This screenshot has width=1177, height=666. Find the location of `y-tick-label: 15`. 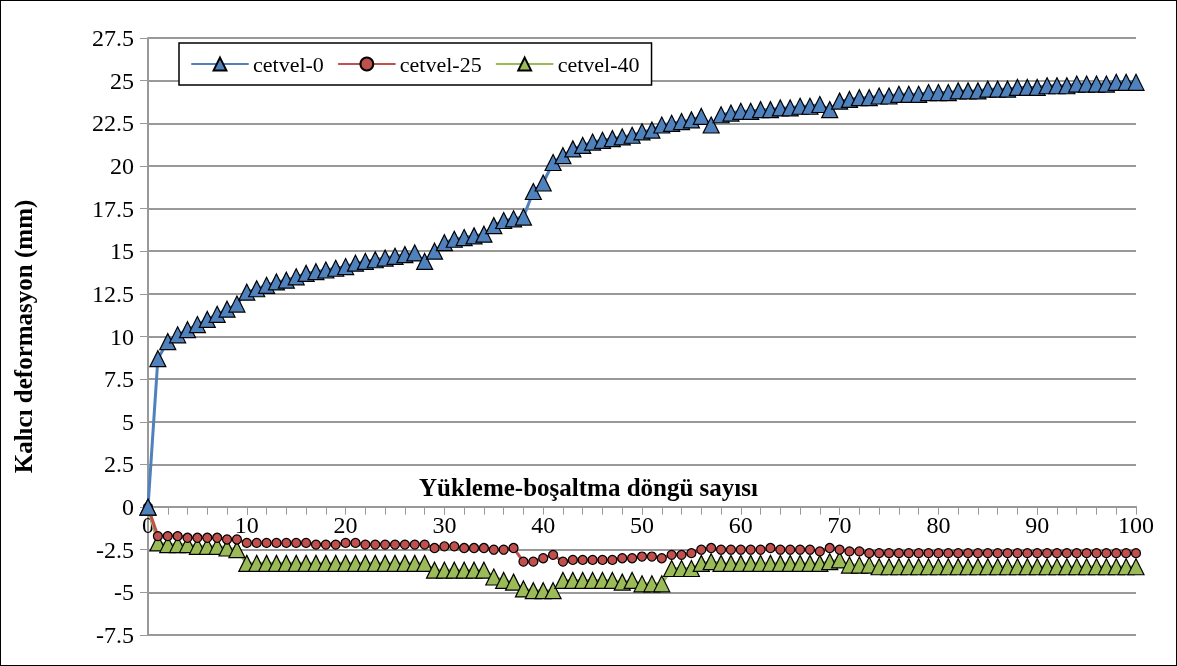

y-tick-label: 15 is located at coordinates (122, 251).